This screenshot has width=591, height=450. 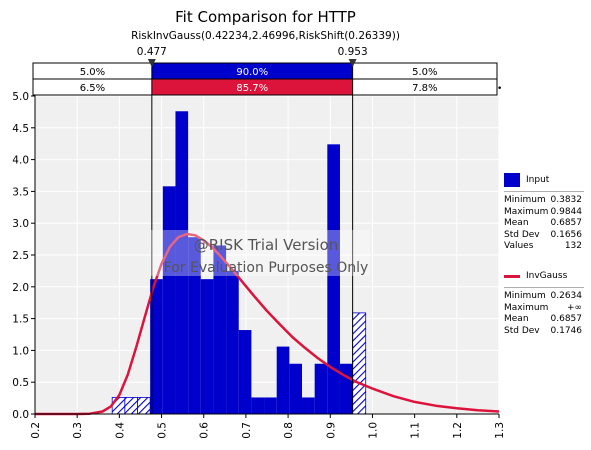 What do you see at coordinates (500, 430) in the screenshot?
I see `x-tick-label: 1.3` at bounding box center [500, 430].